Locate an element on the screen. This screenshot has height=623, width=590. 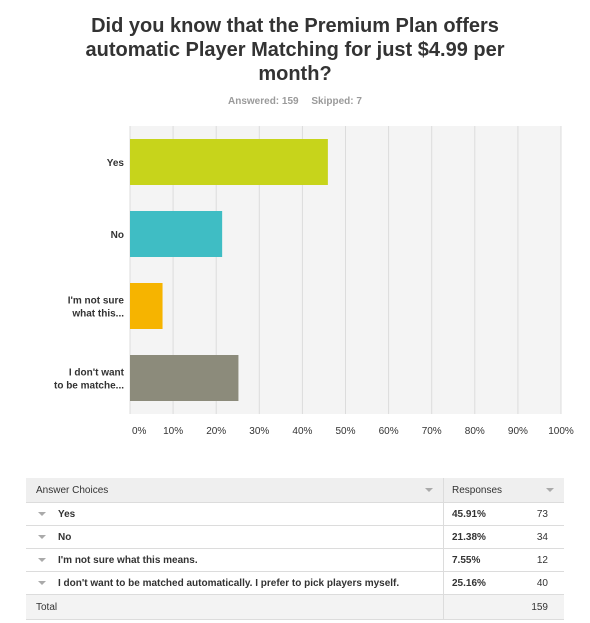
header-responses: Responses is located at coordinates (477, 490).